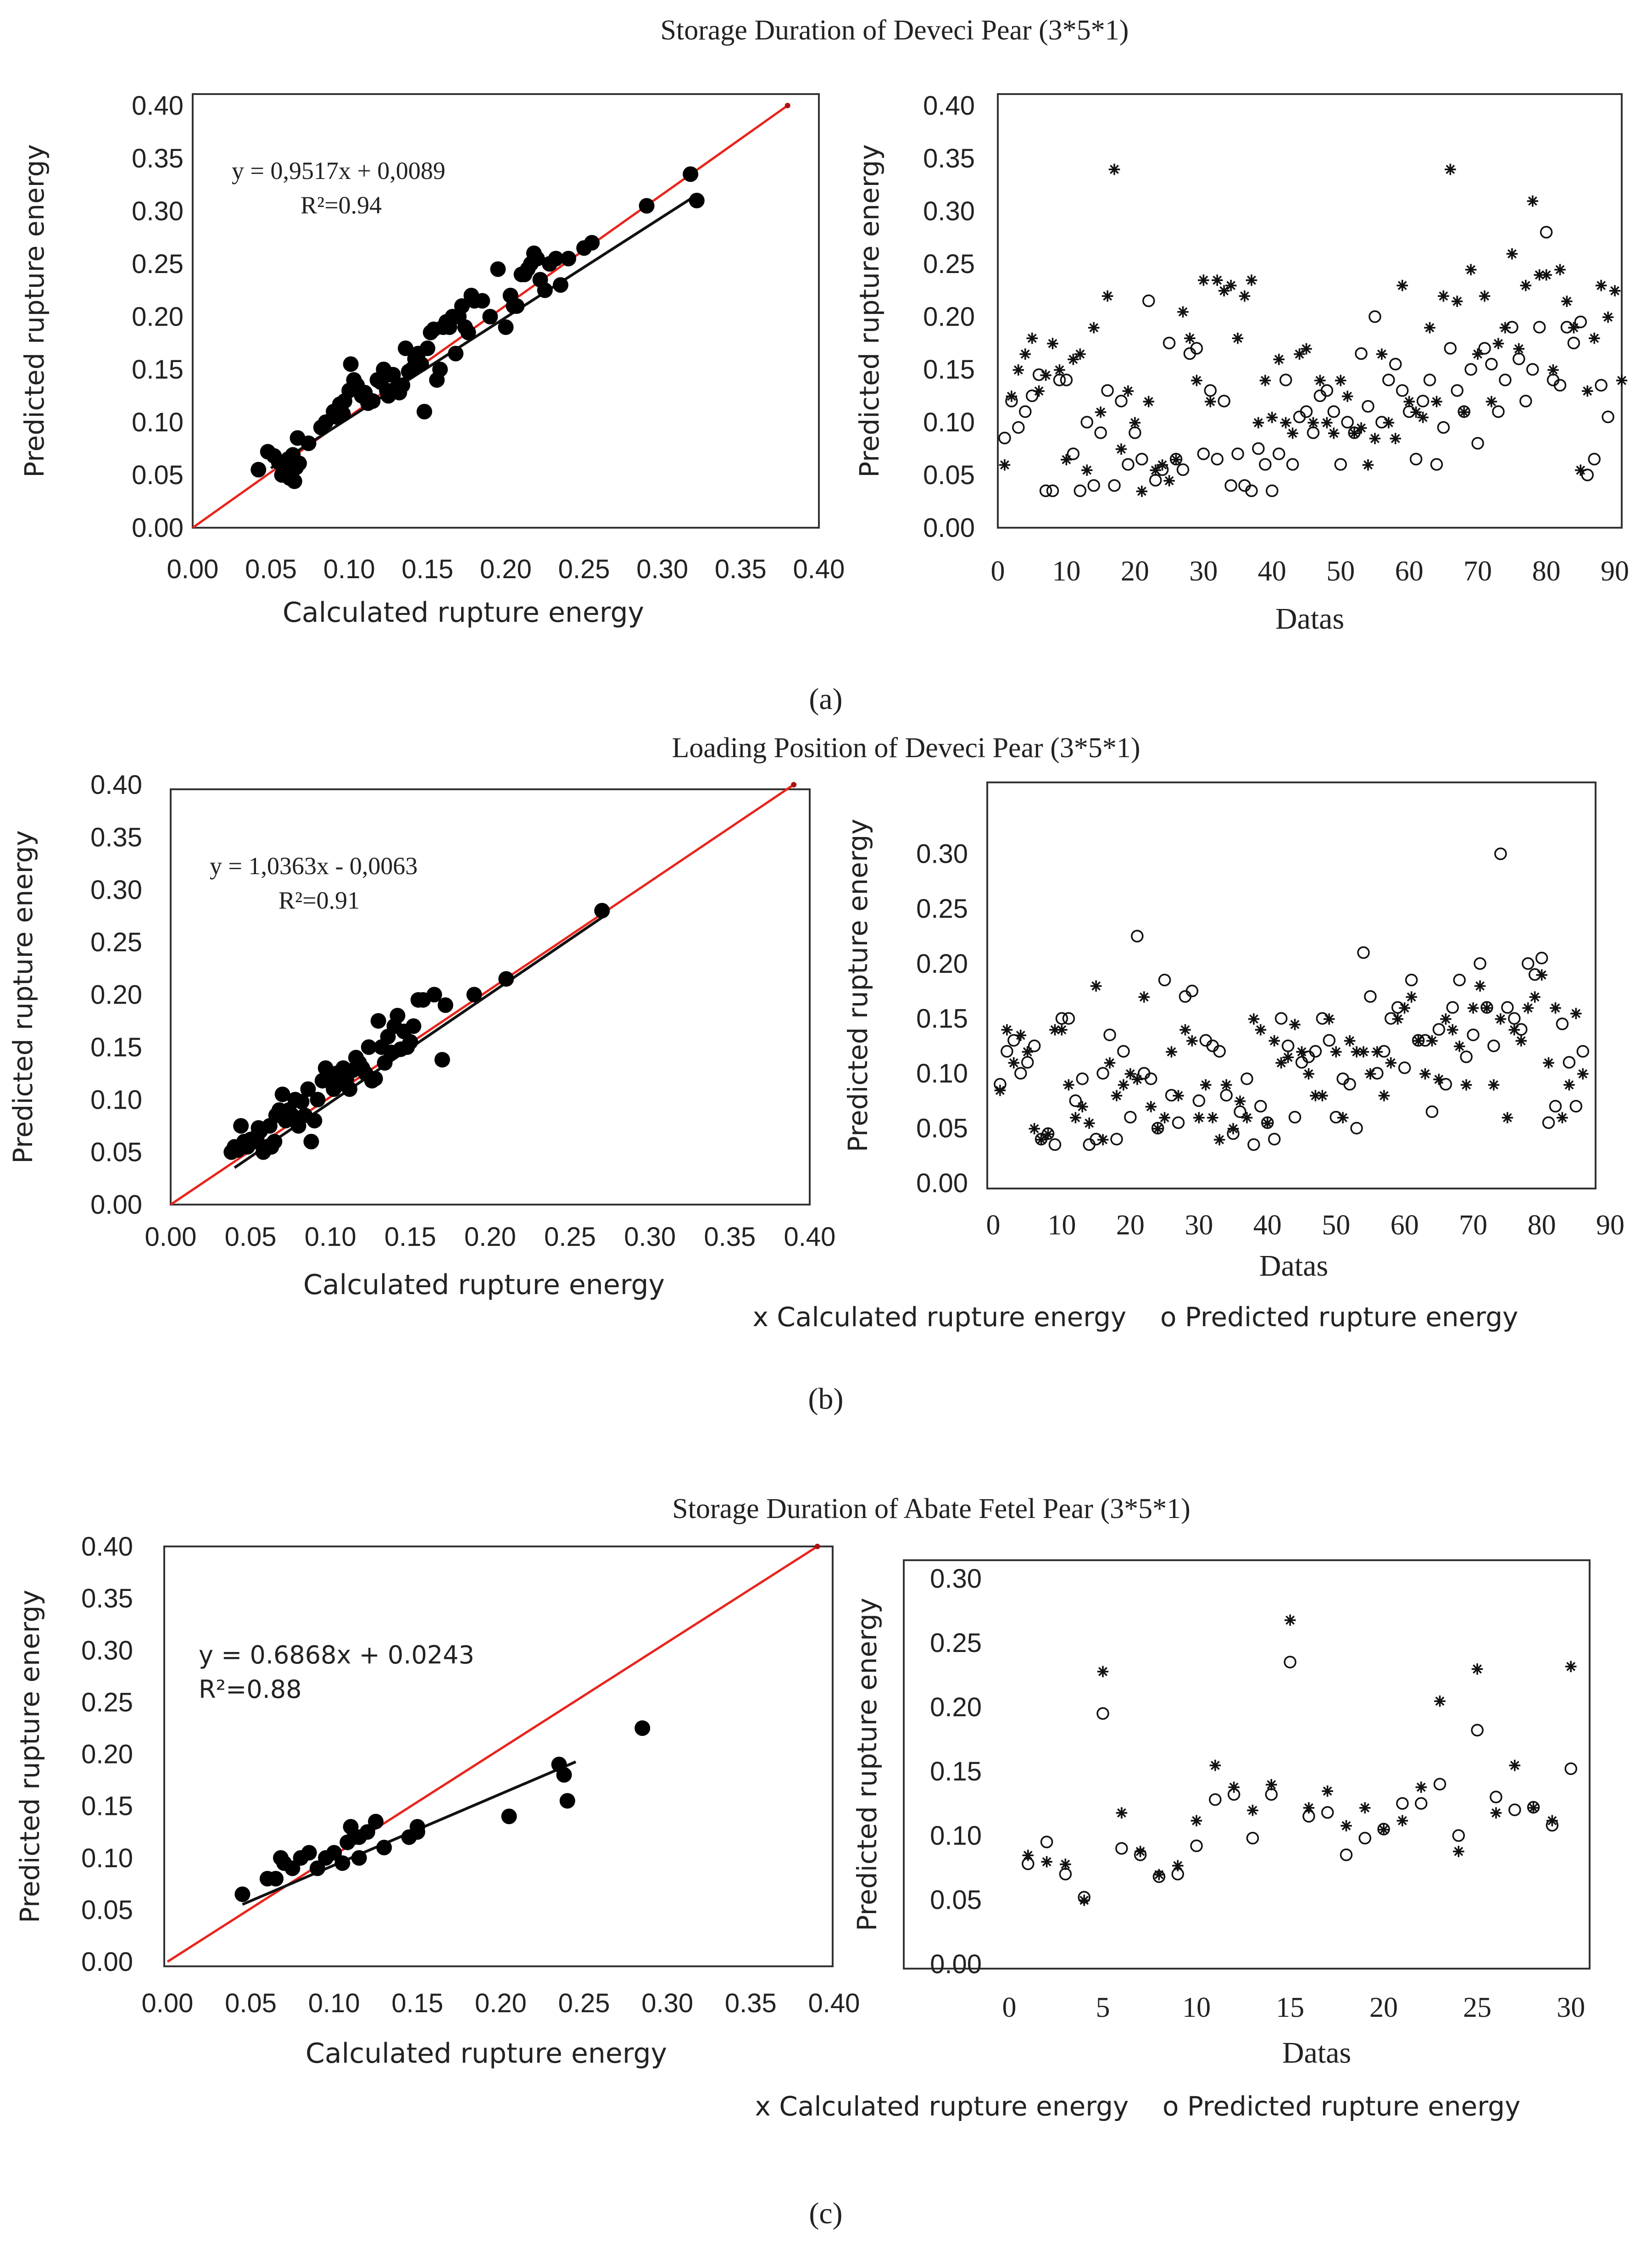 The image size is (1652, 2249). I want to click on y-tick-label: 0.35, so click(158, 158).